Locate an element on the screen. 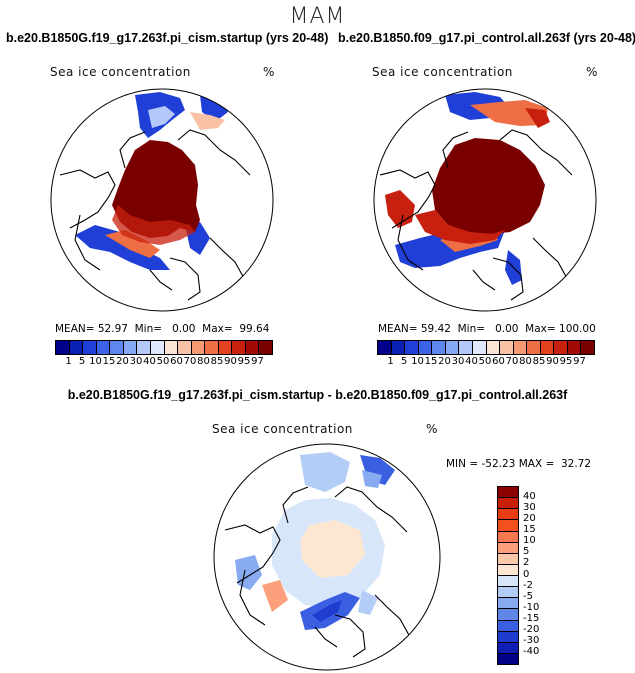 This screenshot has width=635, height=673. panel2-colorbar-tick-label: 50 is located at coordinates (485, 361).